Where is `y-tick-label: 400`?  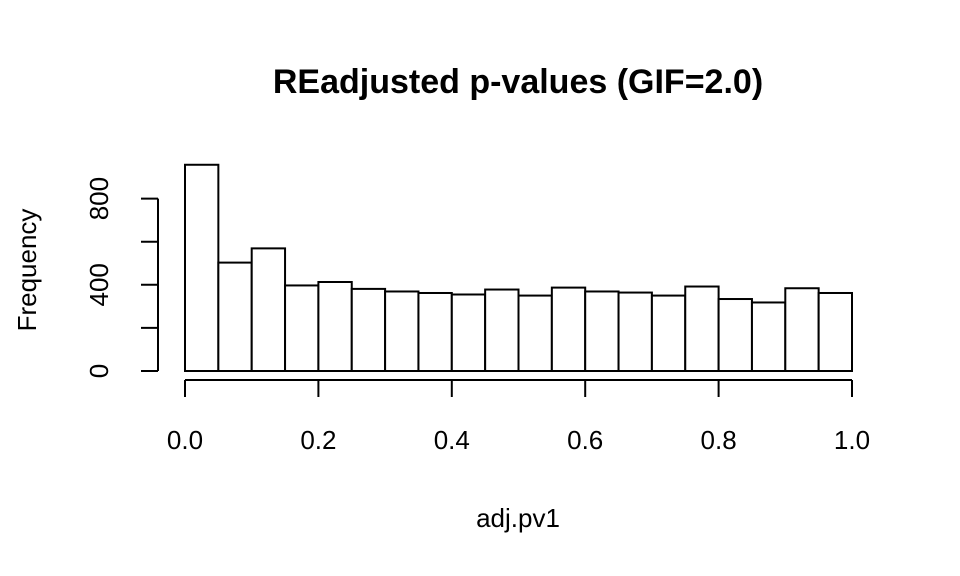 y-tick-label: 400 is located at coordinates (99, 284).